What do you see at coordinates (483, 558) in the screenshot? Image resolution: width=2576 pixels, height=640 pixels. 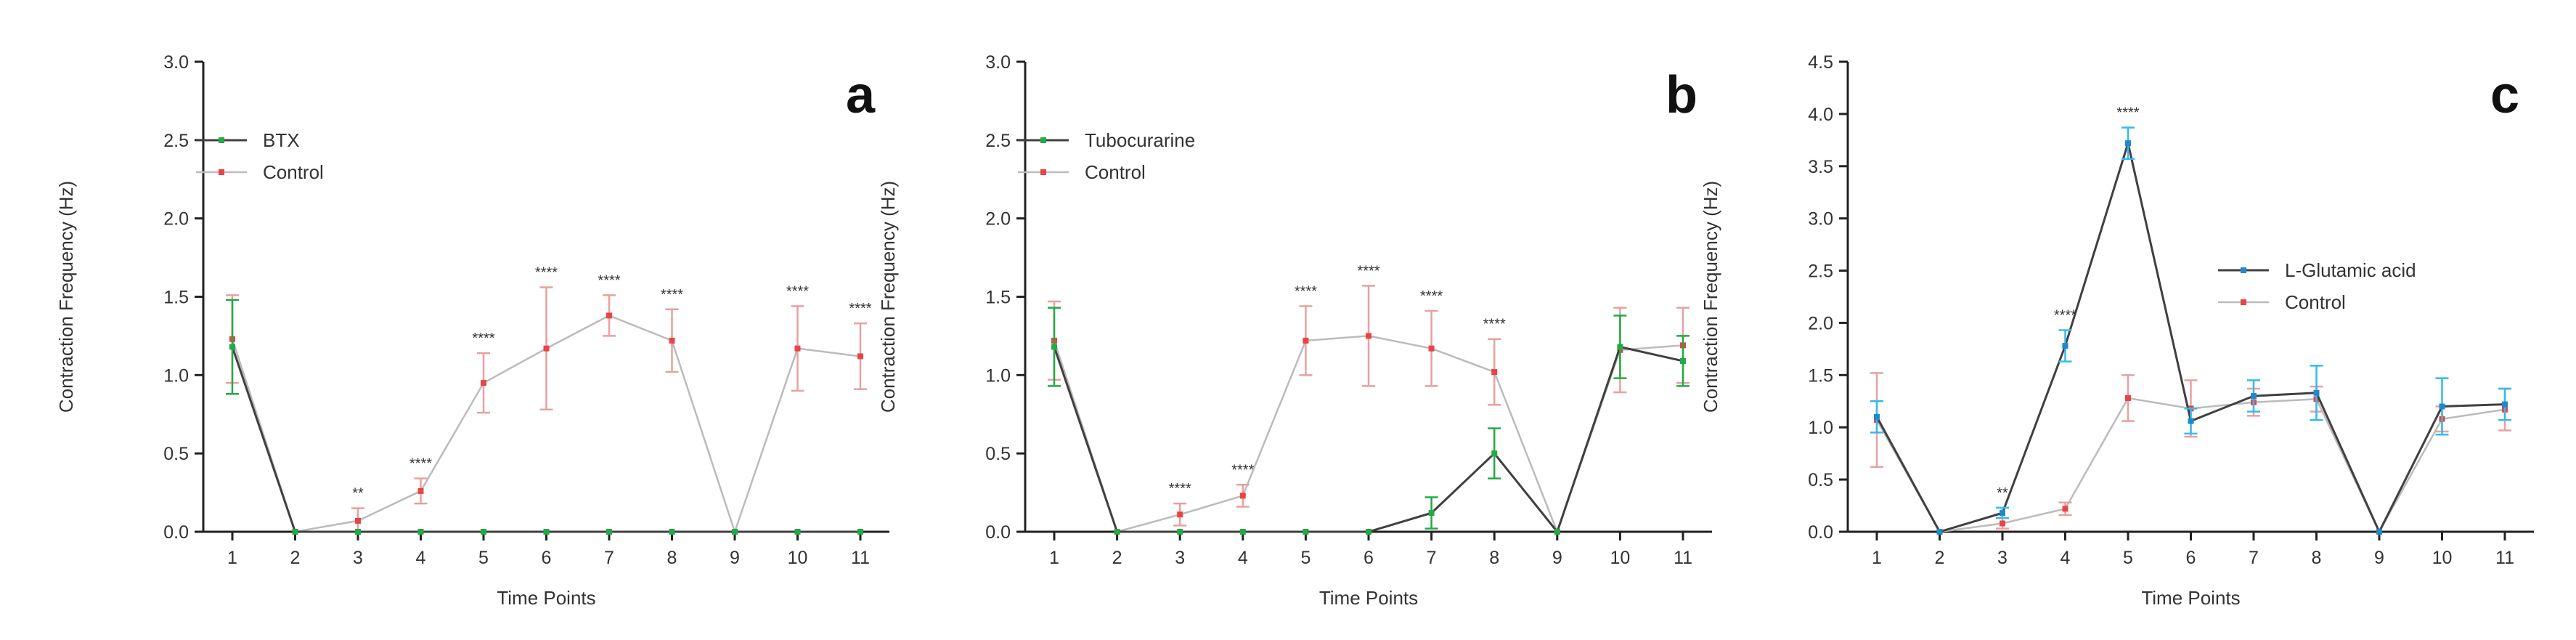 I see `x-tick-label: 5` at bounding box center [483, 558].